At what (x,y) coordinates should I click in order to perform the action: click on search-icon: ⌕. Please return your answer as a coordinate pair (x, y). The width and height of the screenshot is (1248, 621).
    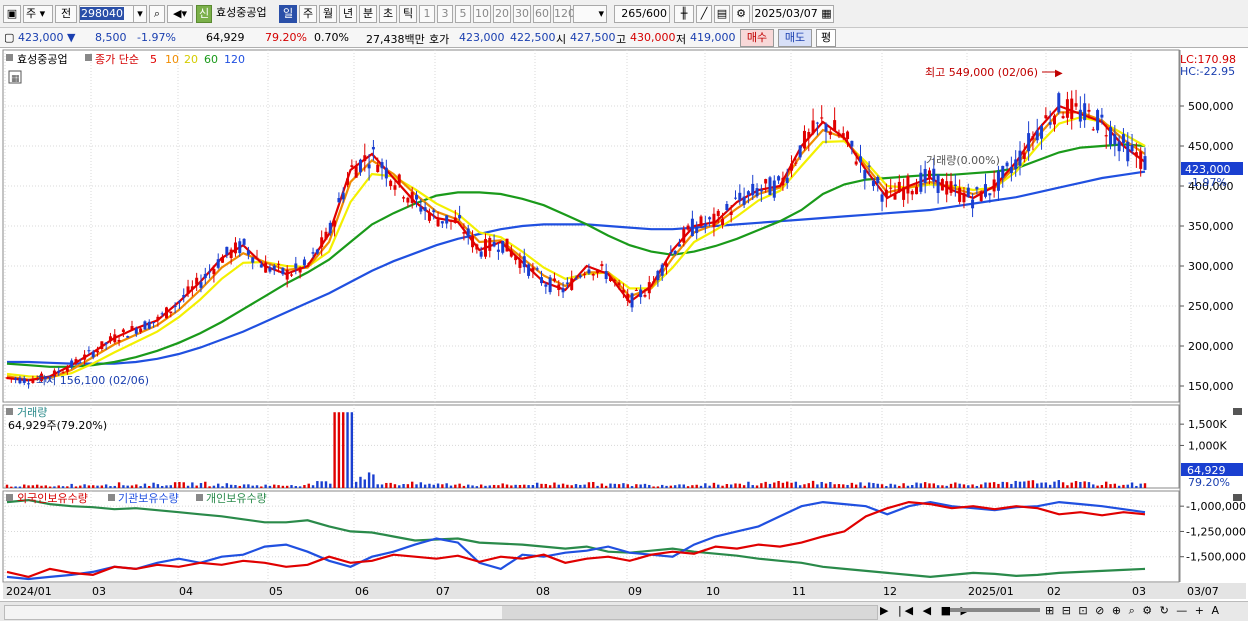
    Looking at the image, I should click on (157, 14).